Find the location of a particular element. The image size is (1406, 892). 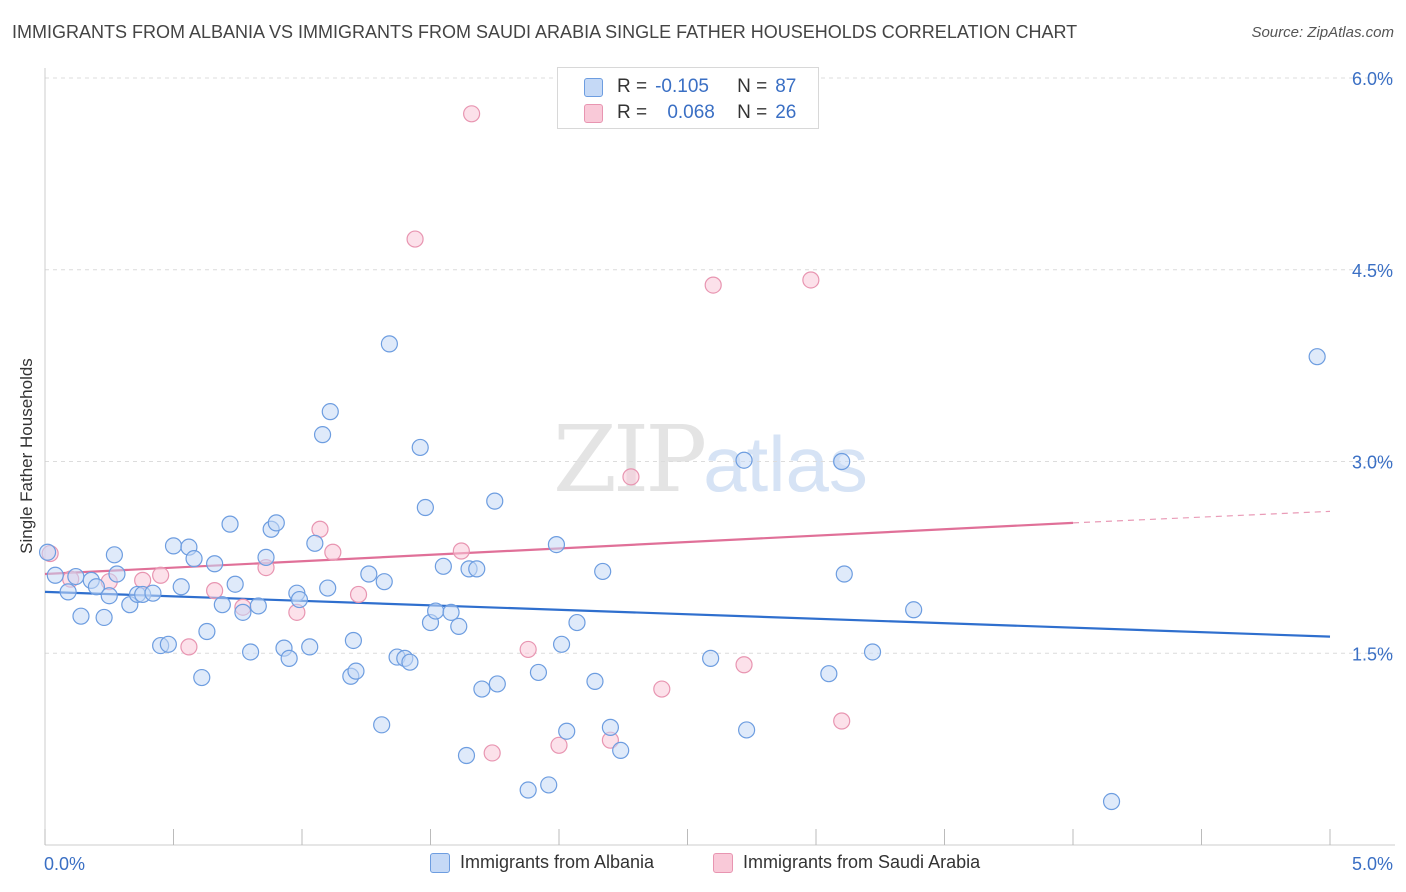

legend-r-value-saudi: 0.068 is located at coordinates (691, 112).